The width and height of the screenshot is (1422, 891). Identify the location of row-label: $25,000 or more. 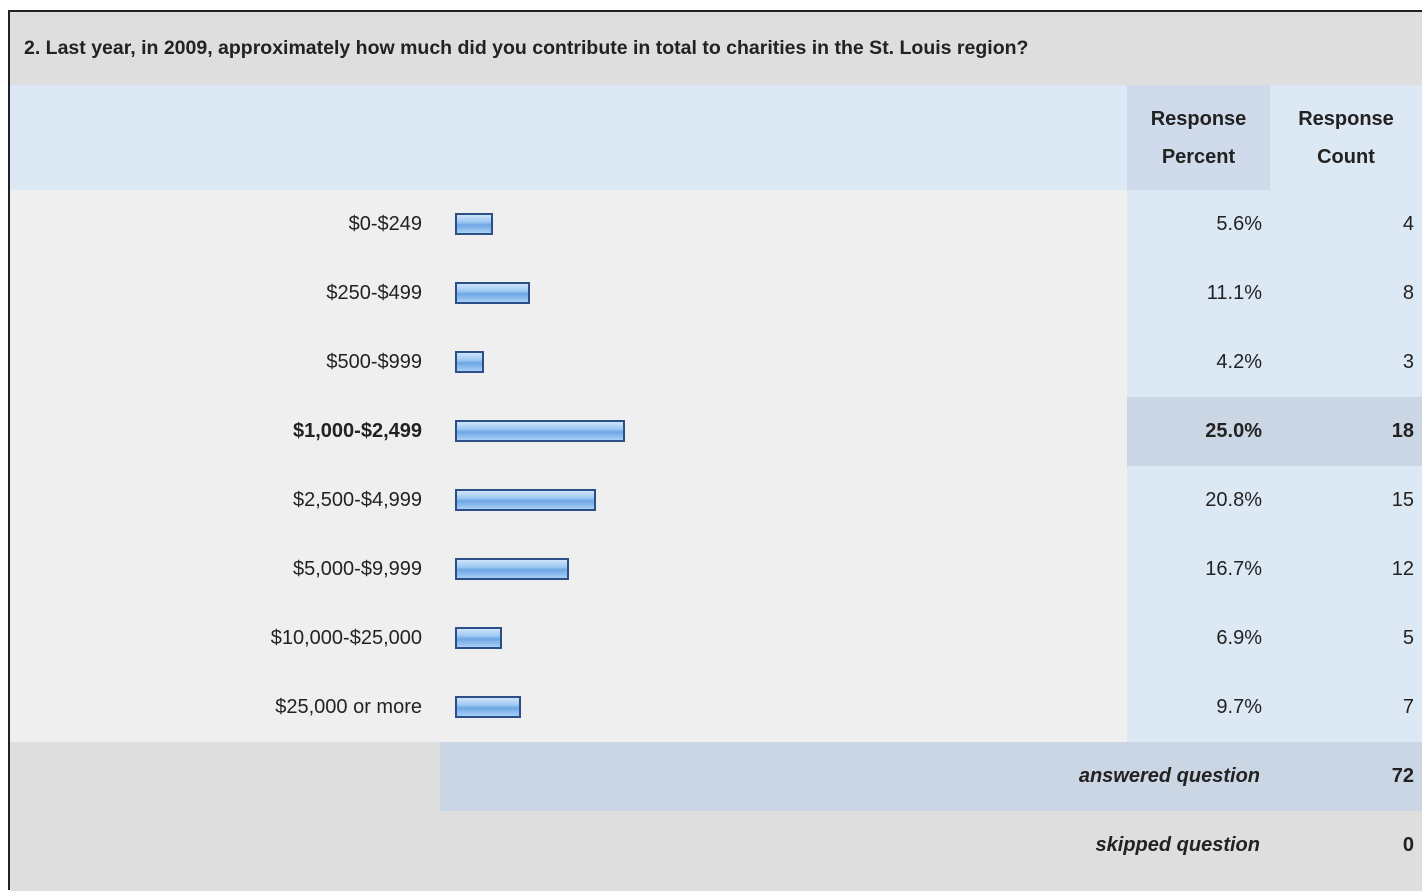
(348, 707).